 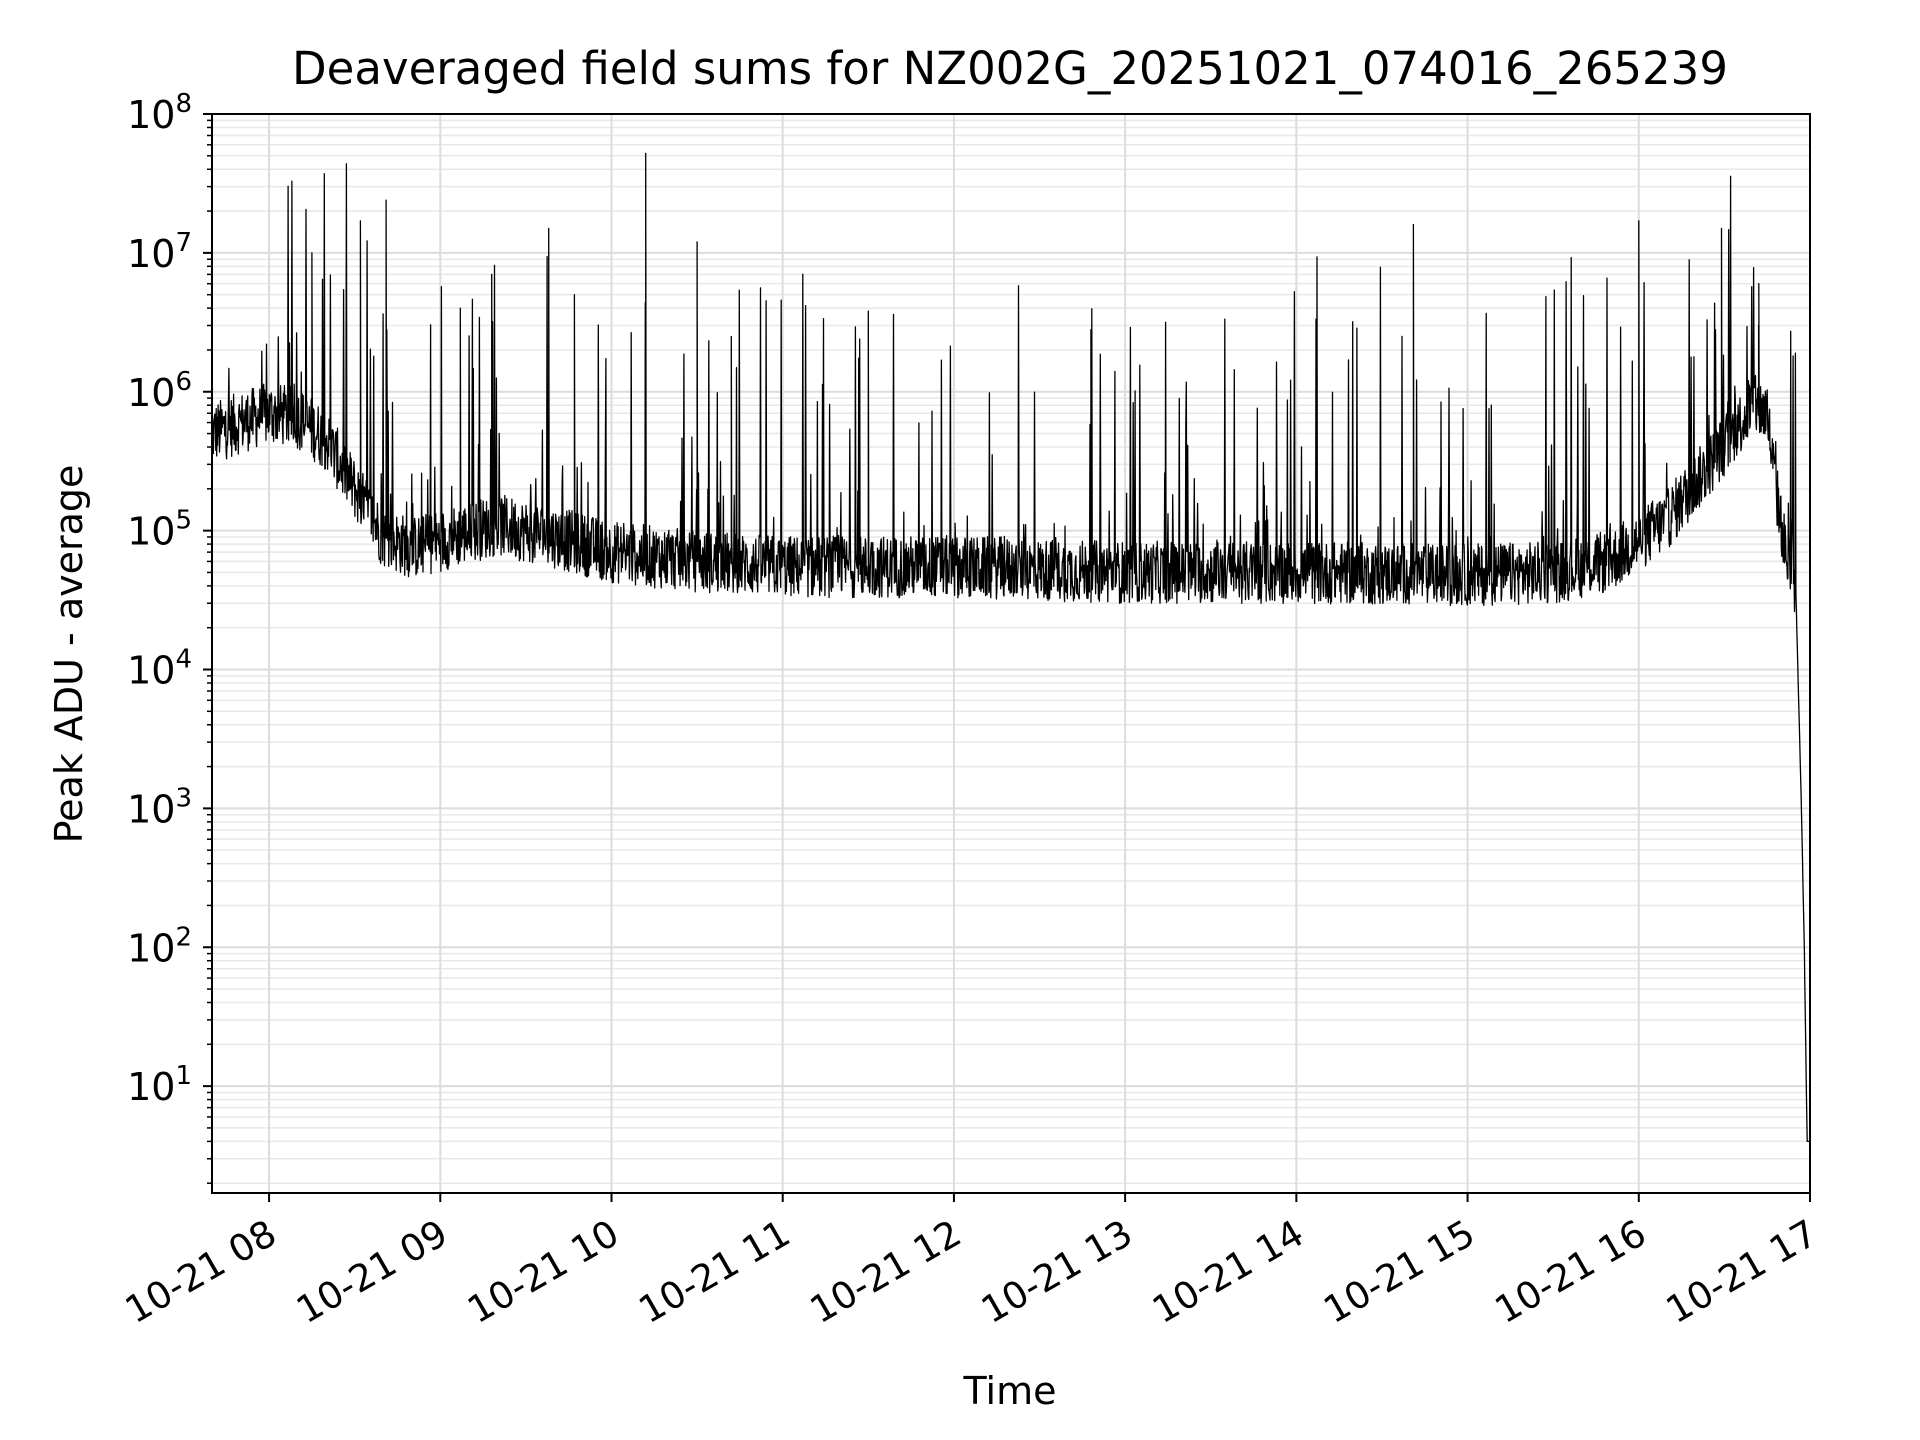 I want to click on x-tick-label: 10-21 08, so click(x=201, y=1272).